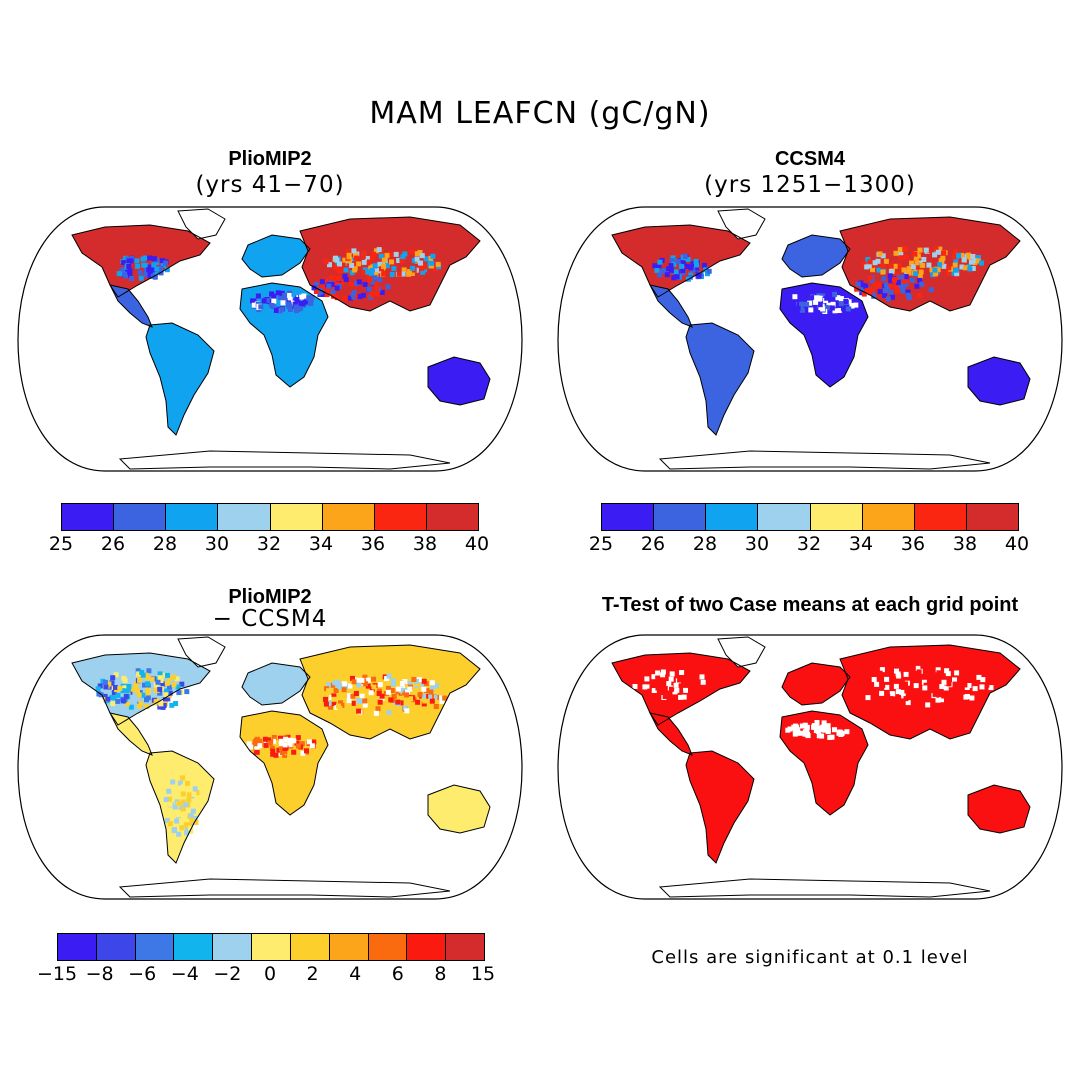 The image size is (1080, 1080). Describe the element at coordinates (540, 113) in the screenshot. I see `figure-title: MAM LEAFCN (gC/gN)` at that location.